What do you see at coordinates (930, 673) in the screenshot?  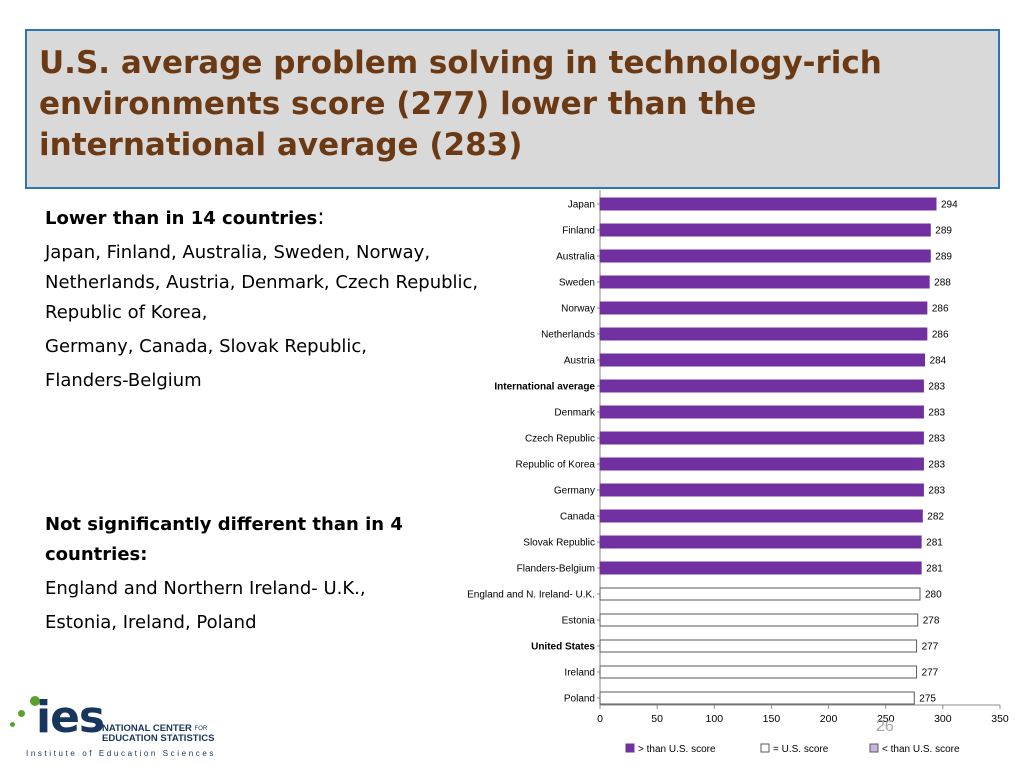 I see `value-label-ireland: 277` at bounding box center [930, 673].